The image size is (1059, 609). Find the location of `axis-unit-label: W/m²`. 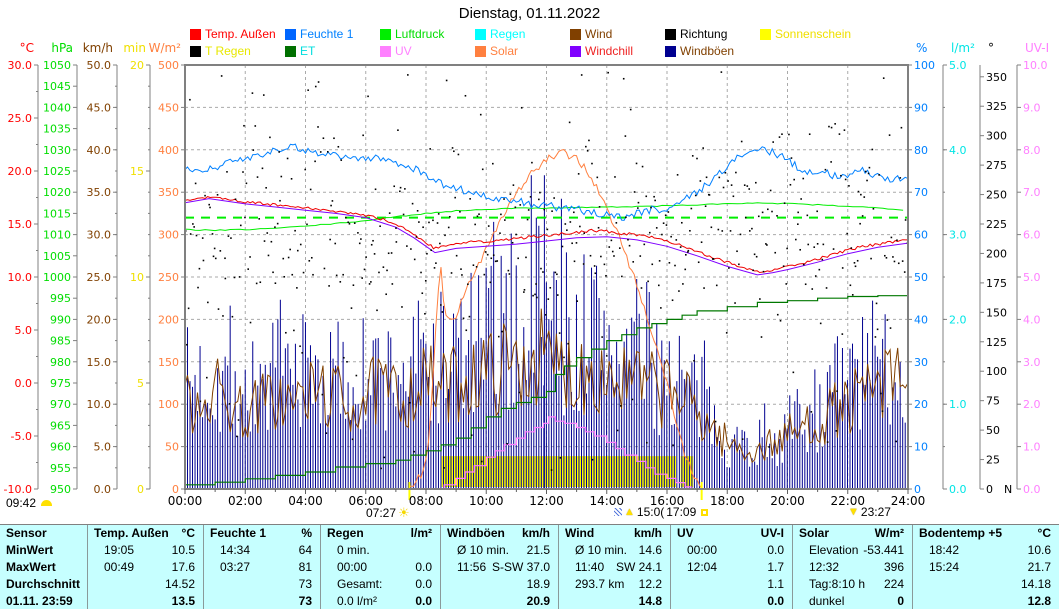

axis-unit-label: W/m² is located at coordinates (165, 48).